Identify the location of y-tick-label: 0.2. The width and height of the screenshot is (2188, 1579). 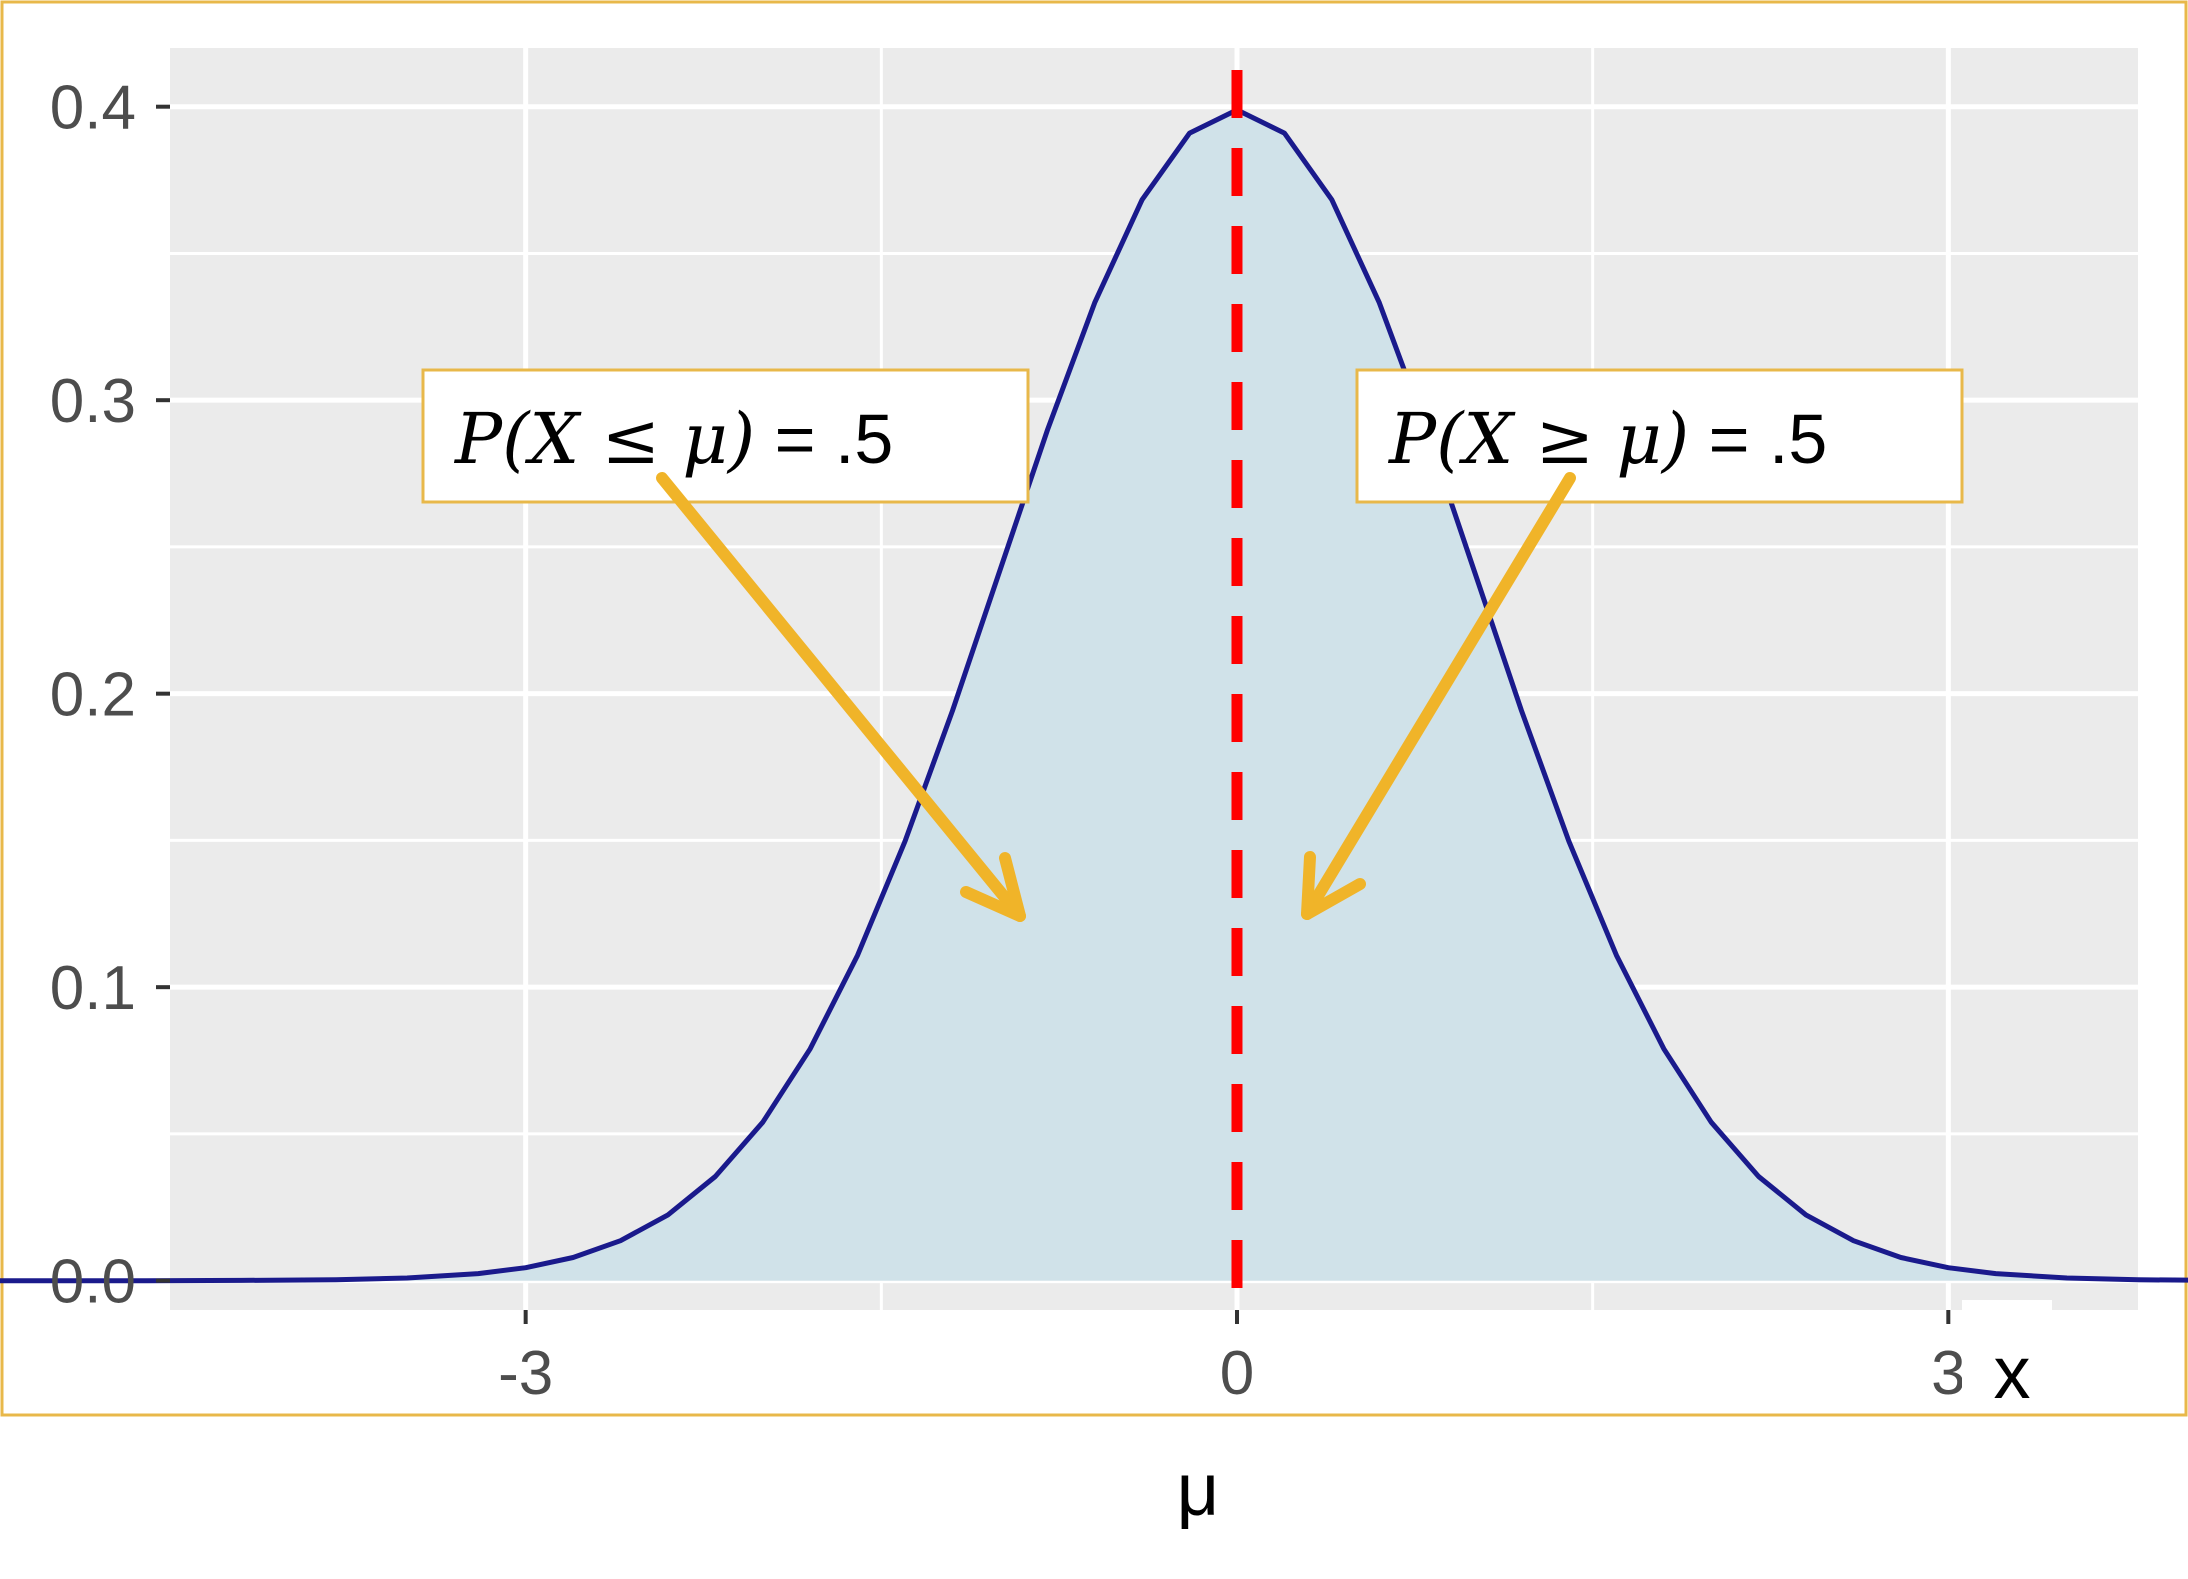
(93, 695).